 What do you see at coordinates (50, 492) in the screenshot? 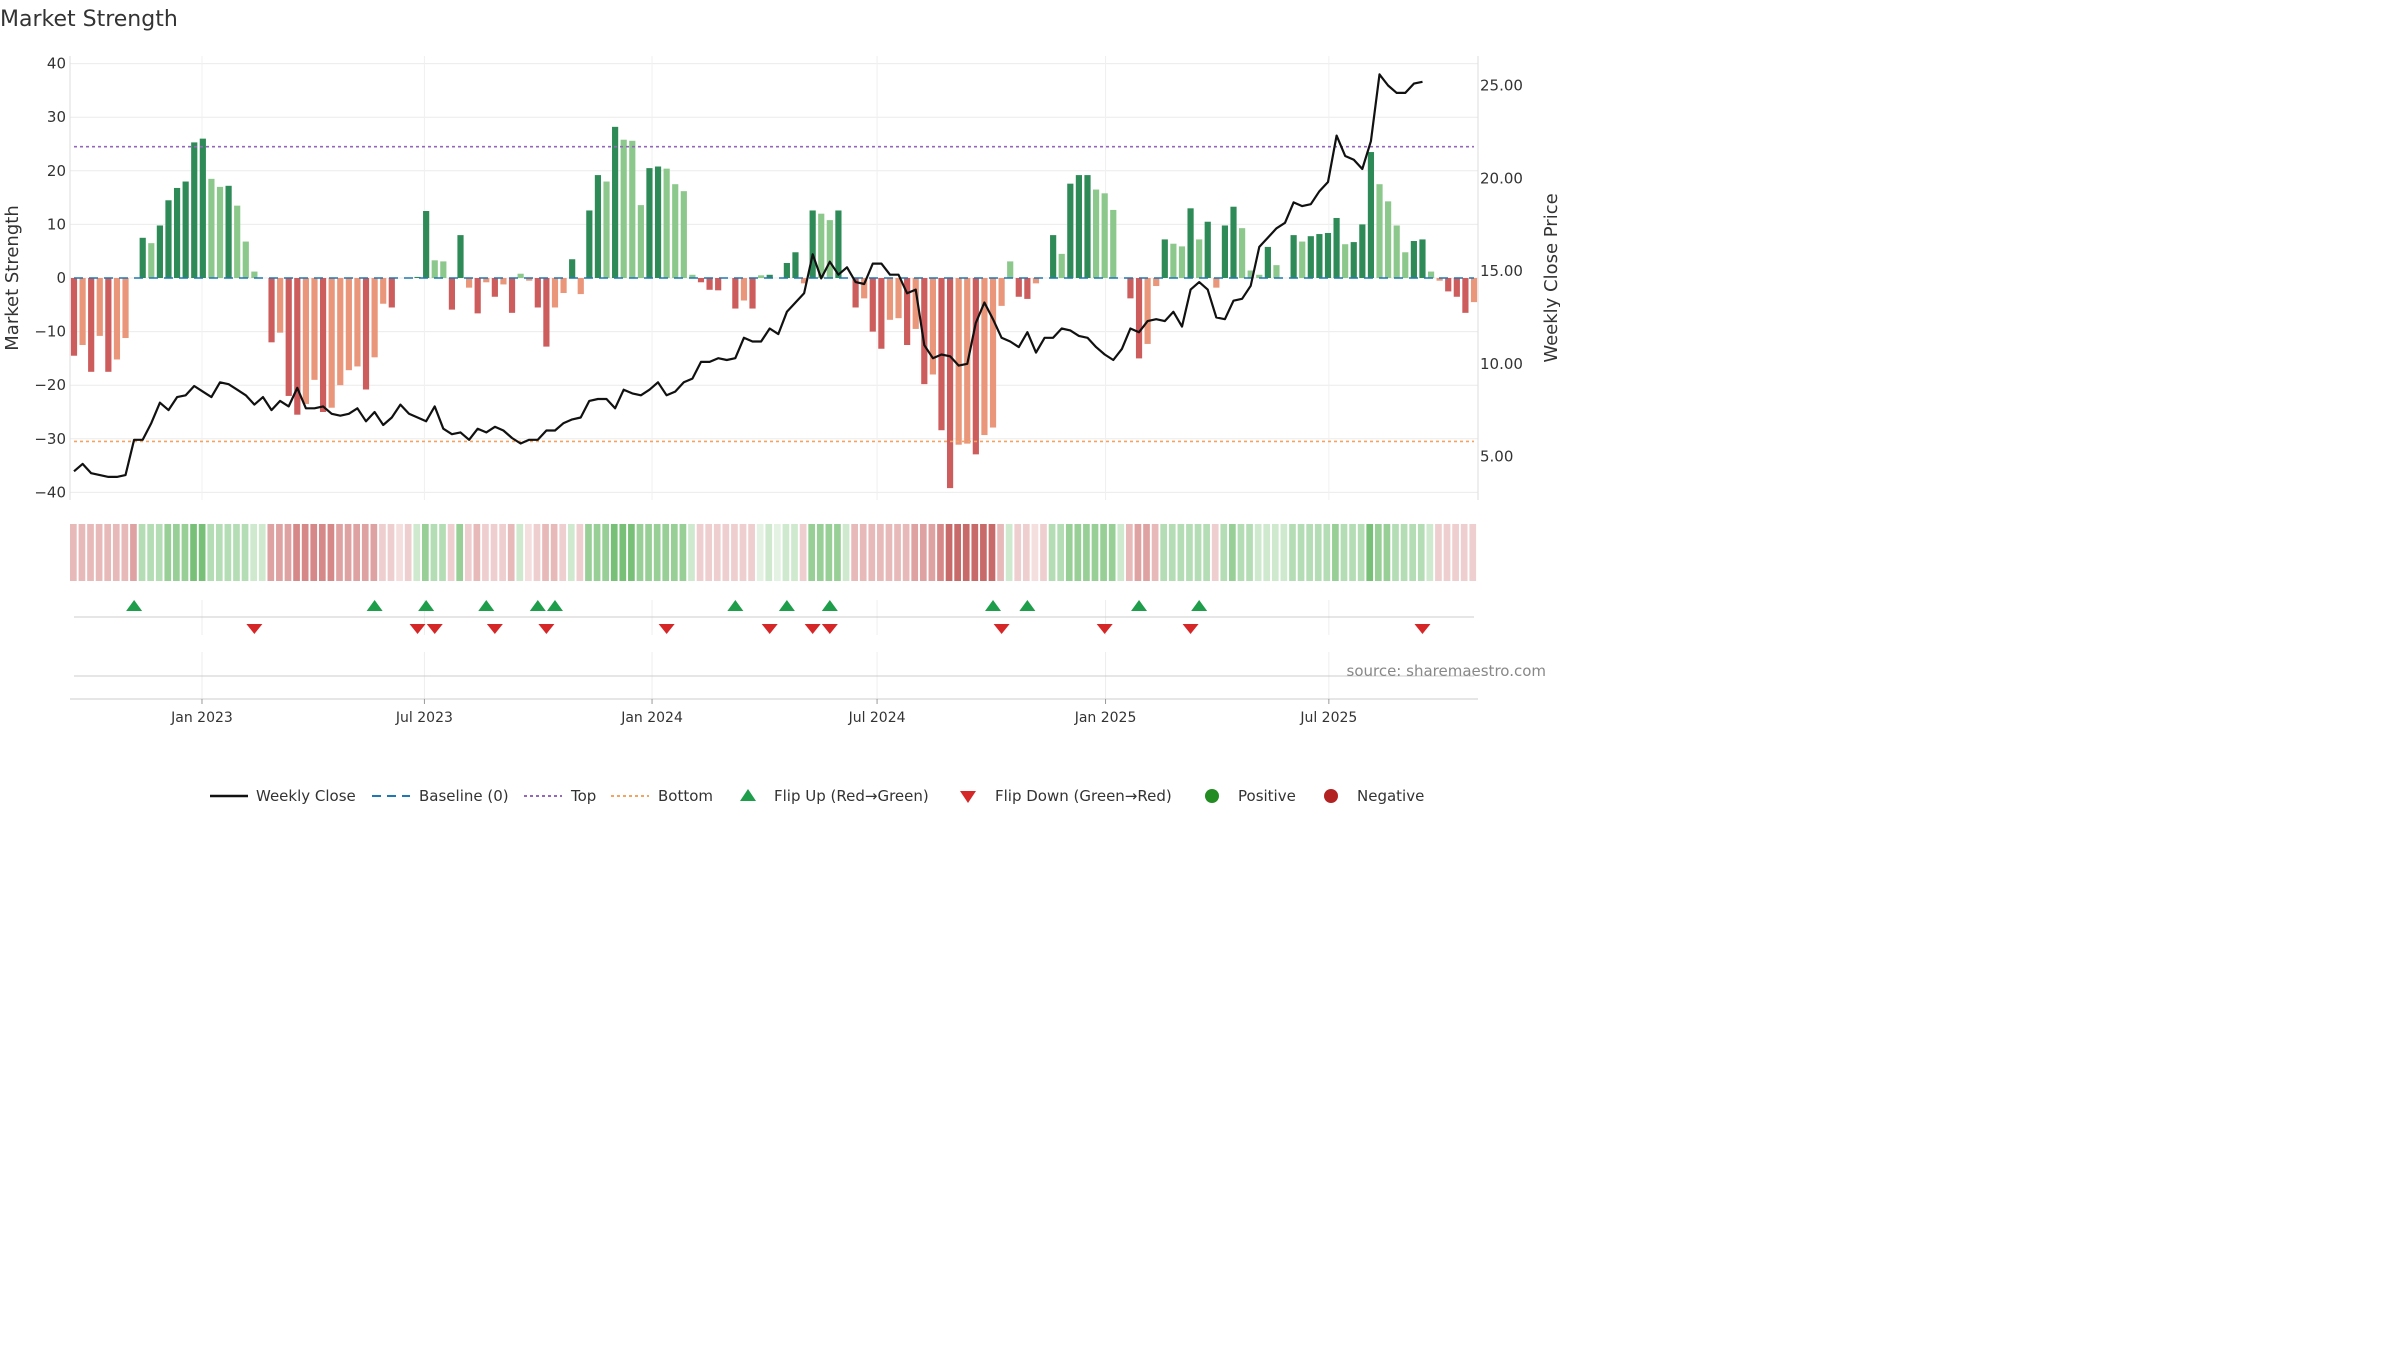
I see `y-tick-left: −40` at bounding box center [50, 492].